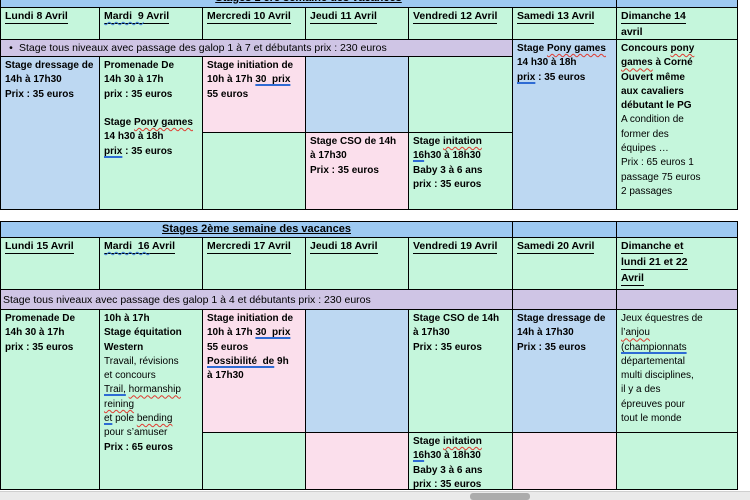 The width and height of the screenshot is (750, 500). Describe the element at coordinates (254, 461) in the screenshot. I see `t2-cell-lundi-empty` at that location.